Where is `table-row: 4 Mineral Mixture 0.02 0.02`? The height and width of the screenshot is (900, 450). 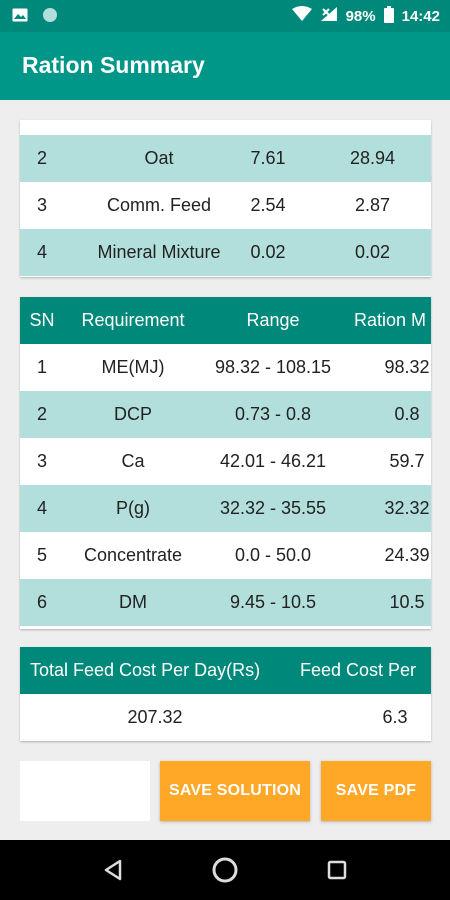
table-row: 4 Mineral Mixture 0.02 0.02 is located at coordinates (225, 252).